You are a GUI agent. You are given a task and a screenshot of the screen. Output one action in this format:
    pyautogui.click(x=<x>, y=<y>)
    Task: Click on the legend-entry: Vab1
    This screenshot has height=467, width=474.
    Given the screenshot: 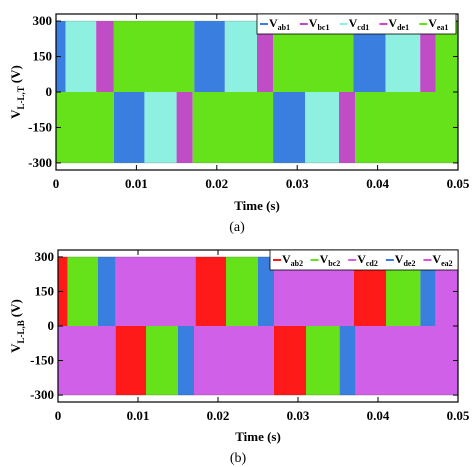 What is the action you would take?
    pyautogui.click(x=279, y=24)
    